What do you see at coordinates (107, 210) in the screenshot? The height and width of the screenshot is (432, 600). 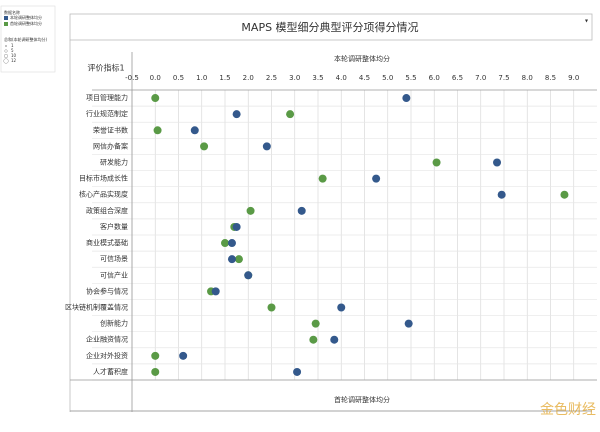 I see `y-tick-label: 政策组合深度` at bounding box center [107, 210].